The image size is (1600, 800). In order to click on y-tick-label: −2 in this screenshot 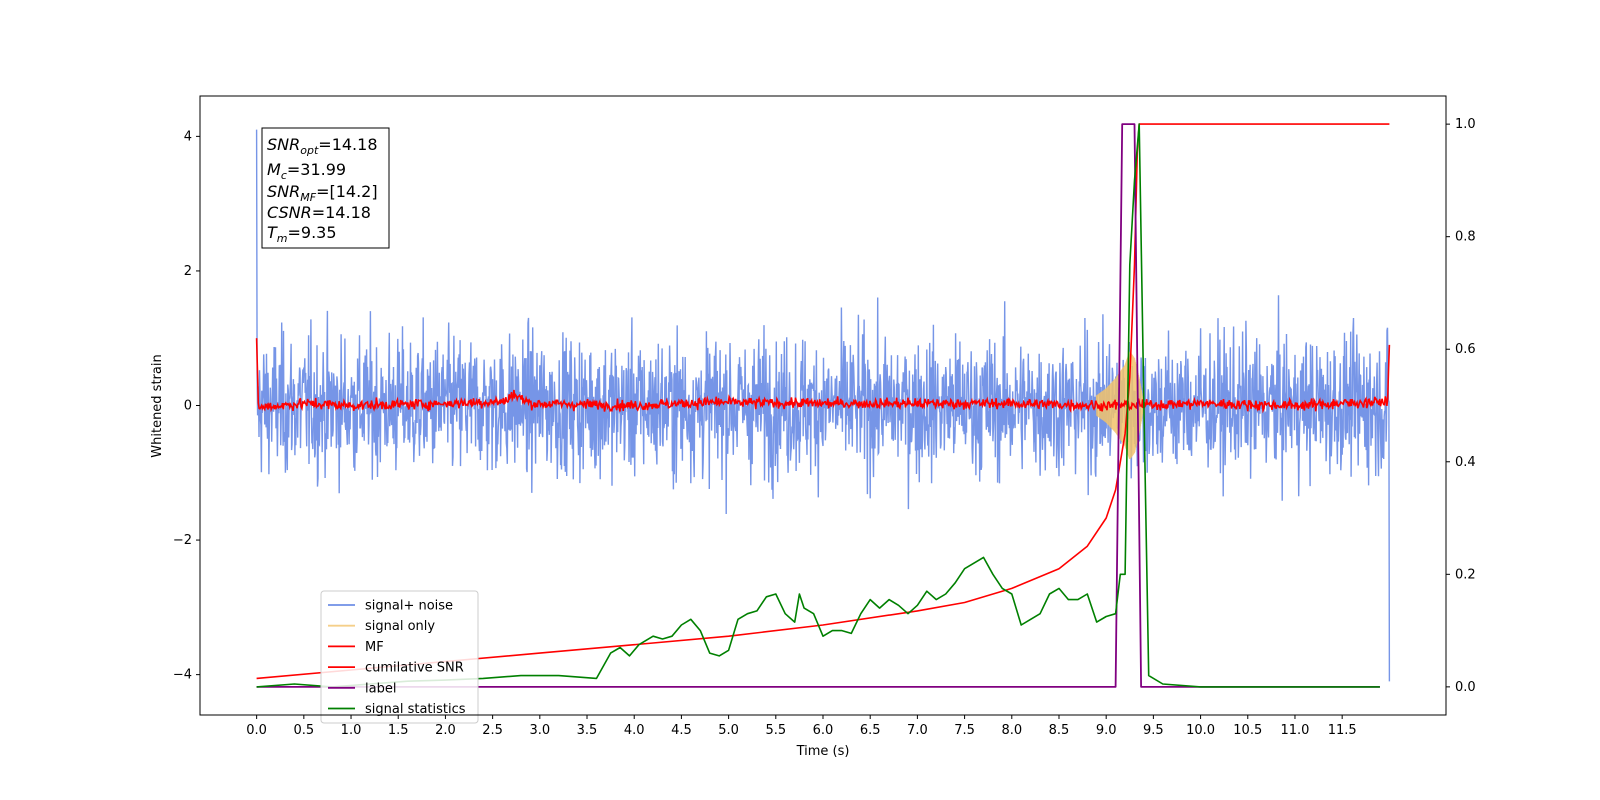, I will do `click(182, 540)`.